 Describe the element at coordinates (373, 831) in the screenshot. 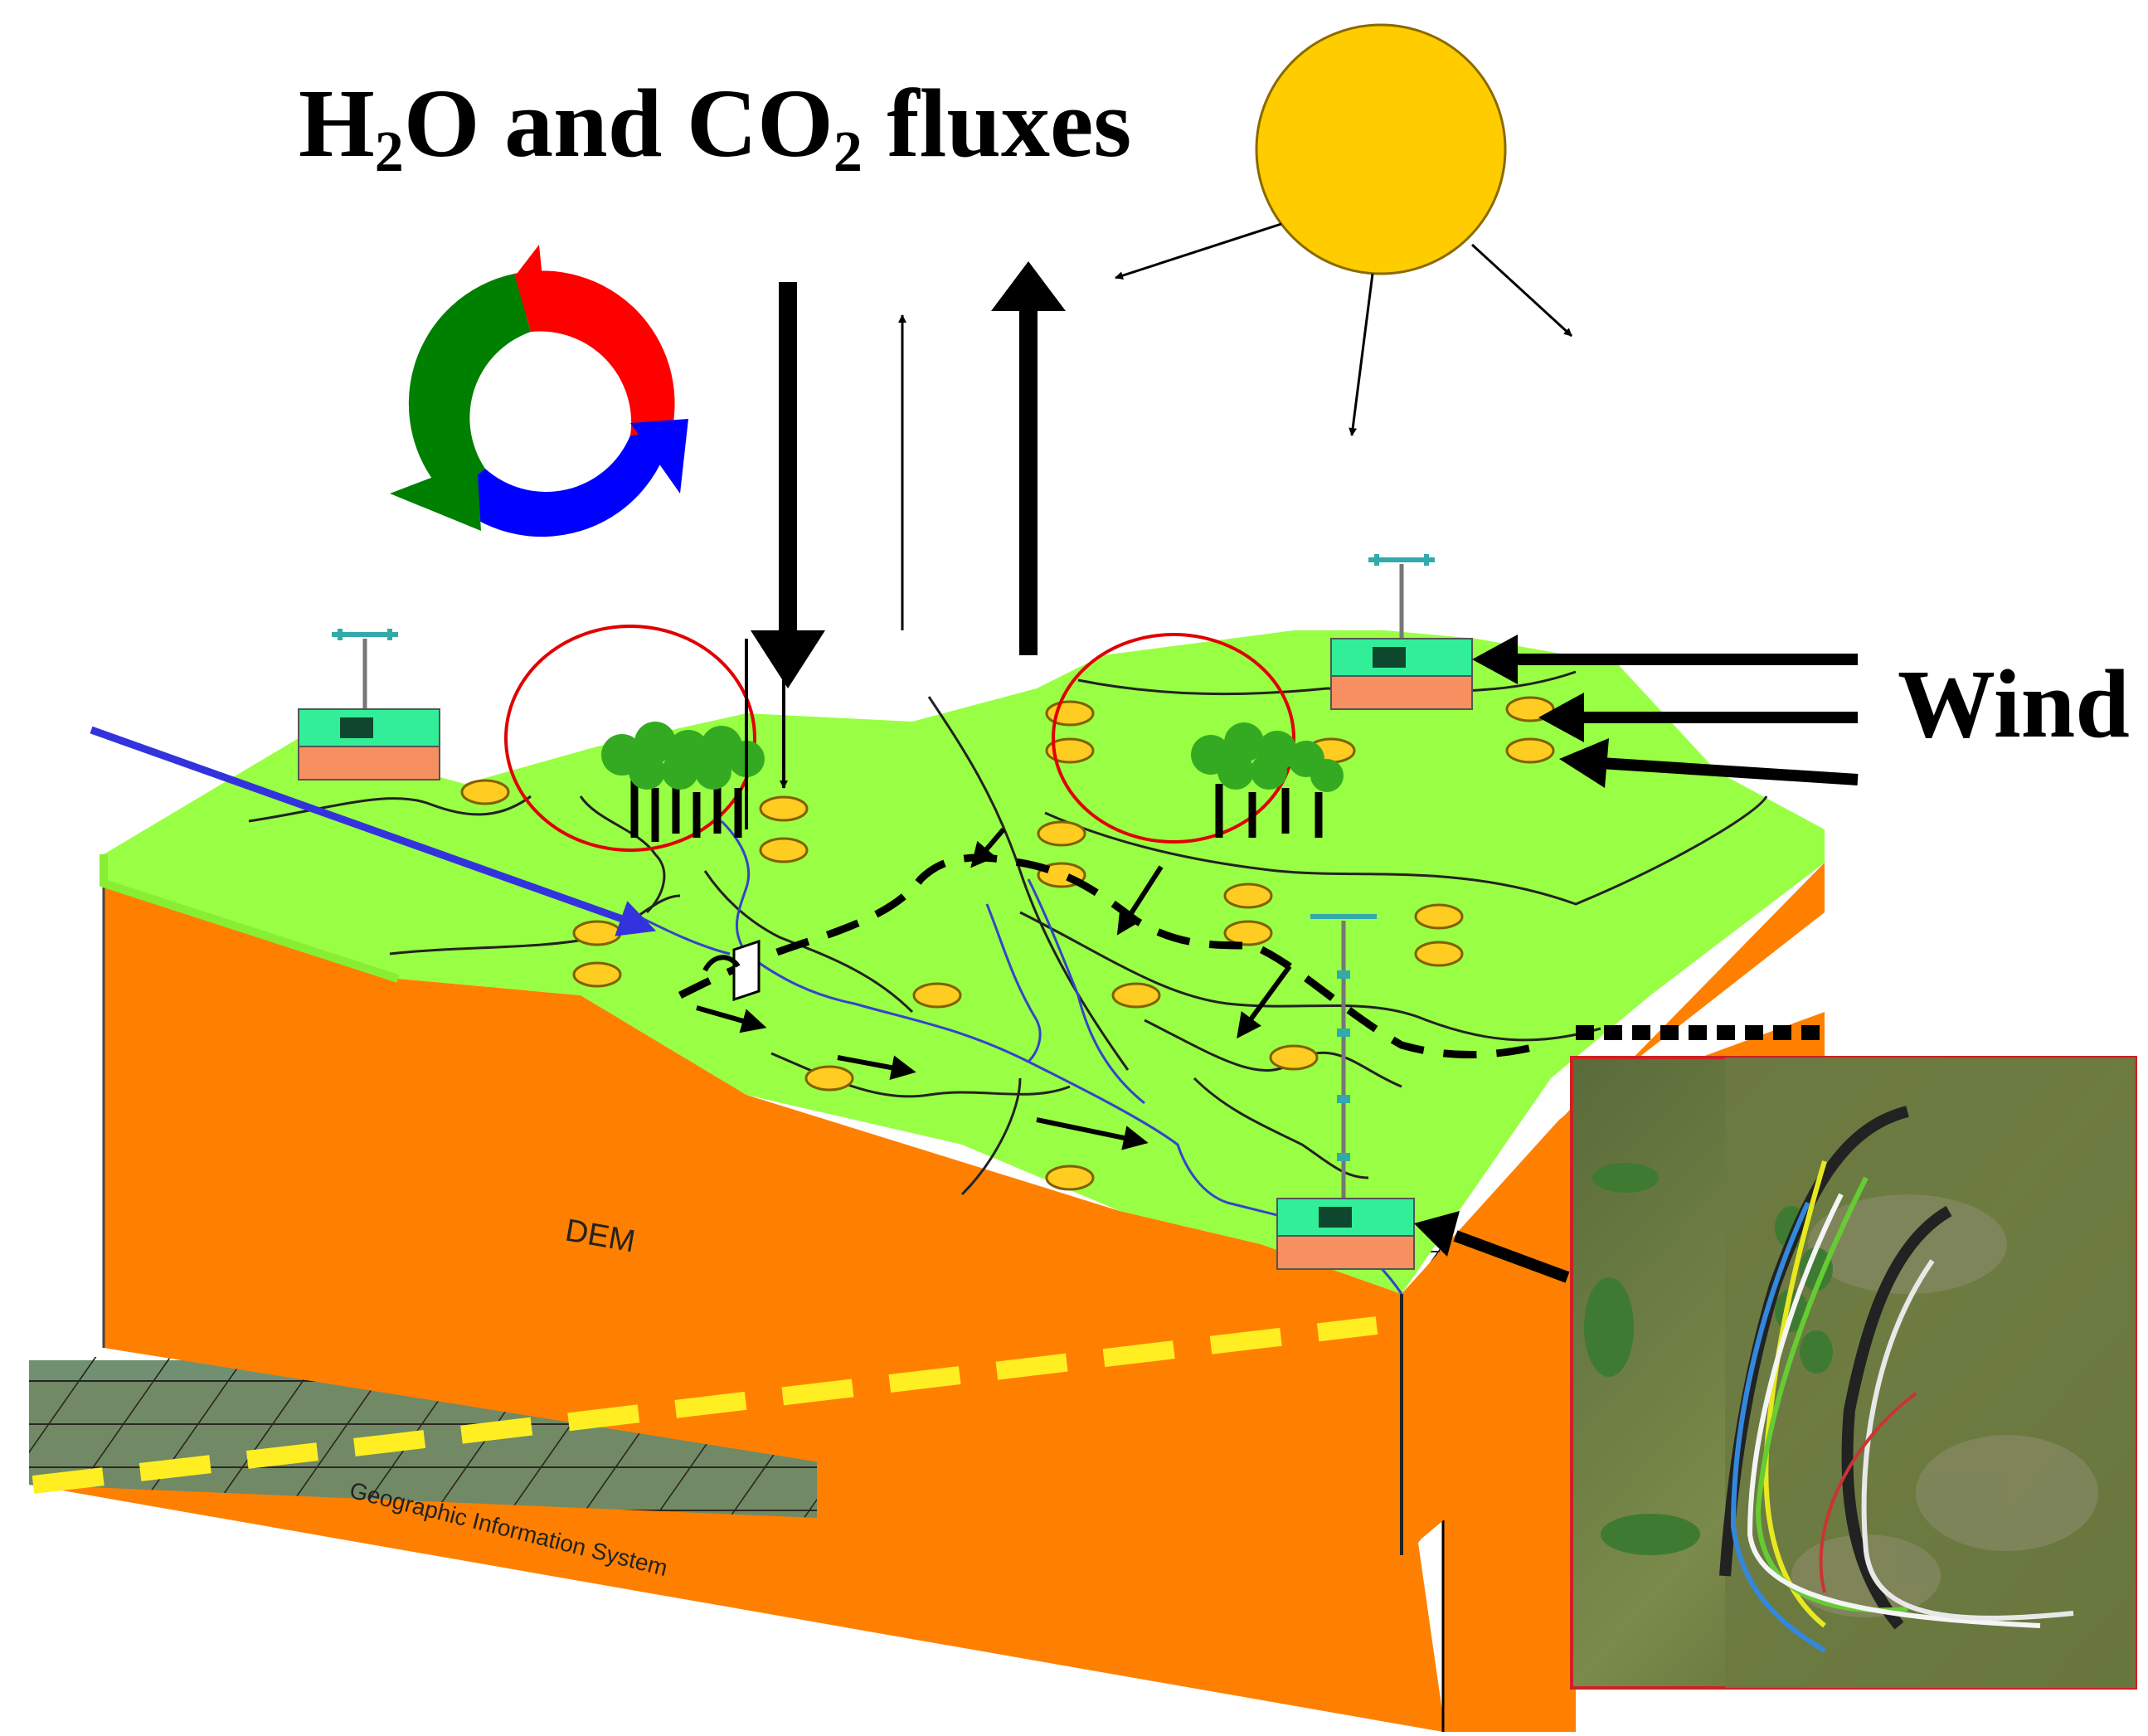

I see `blue-input-arrow` at that location.